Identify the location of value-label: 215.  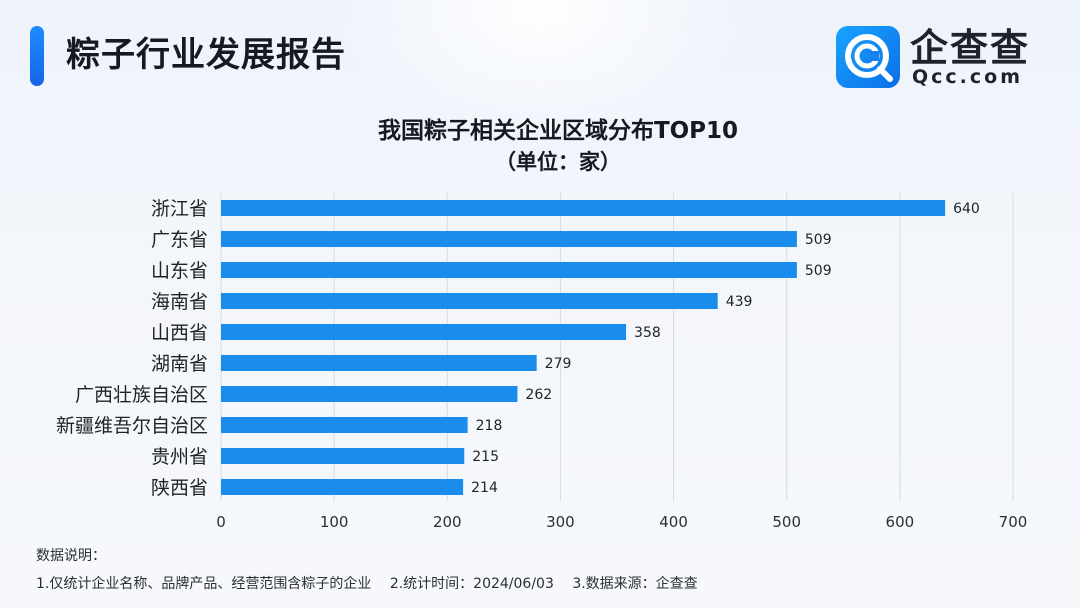
(485, 457).